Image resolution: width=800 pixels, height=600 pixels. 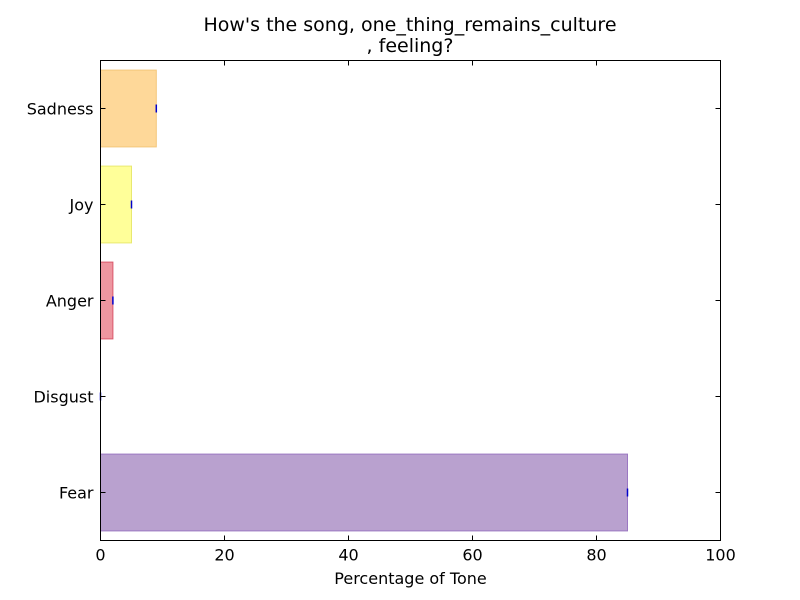 I want to click on x-tick-label: 0, so click(x=100, y=555).